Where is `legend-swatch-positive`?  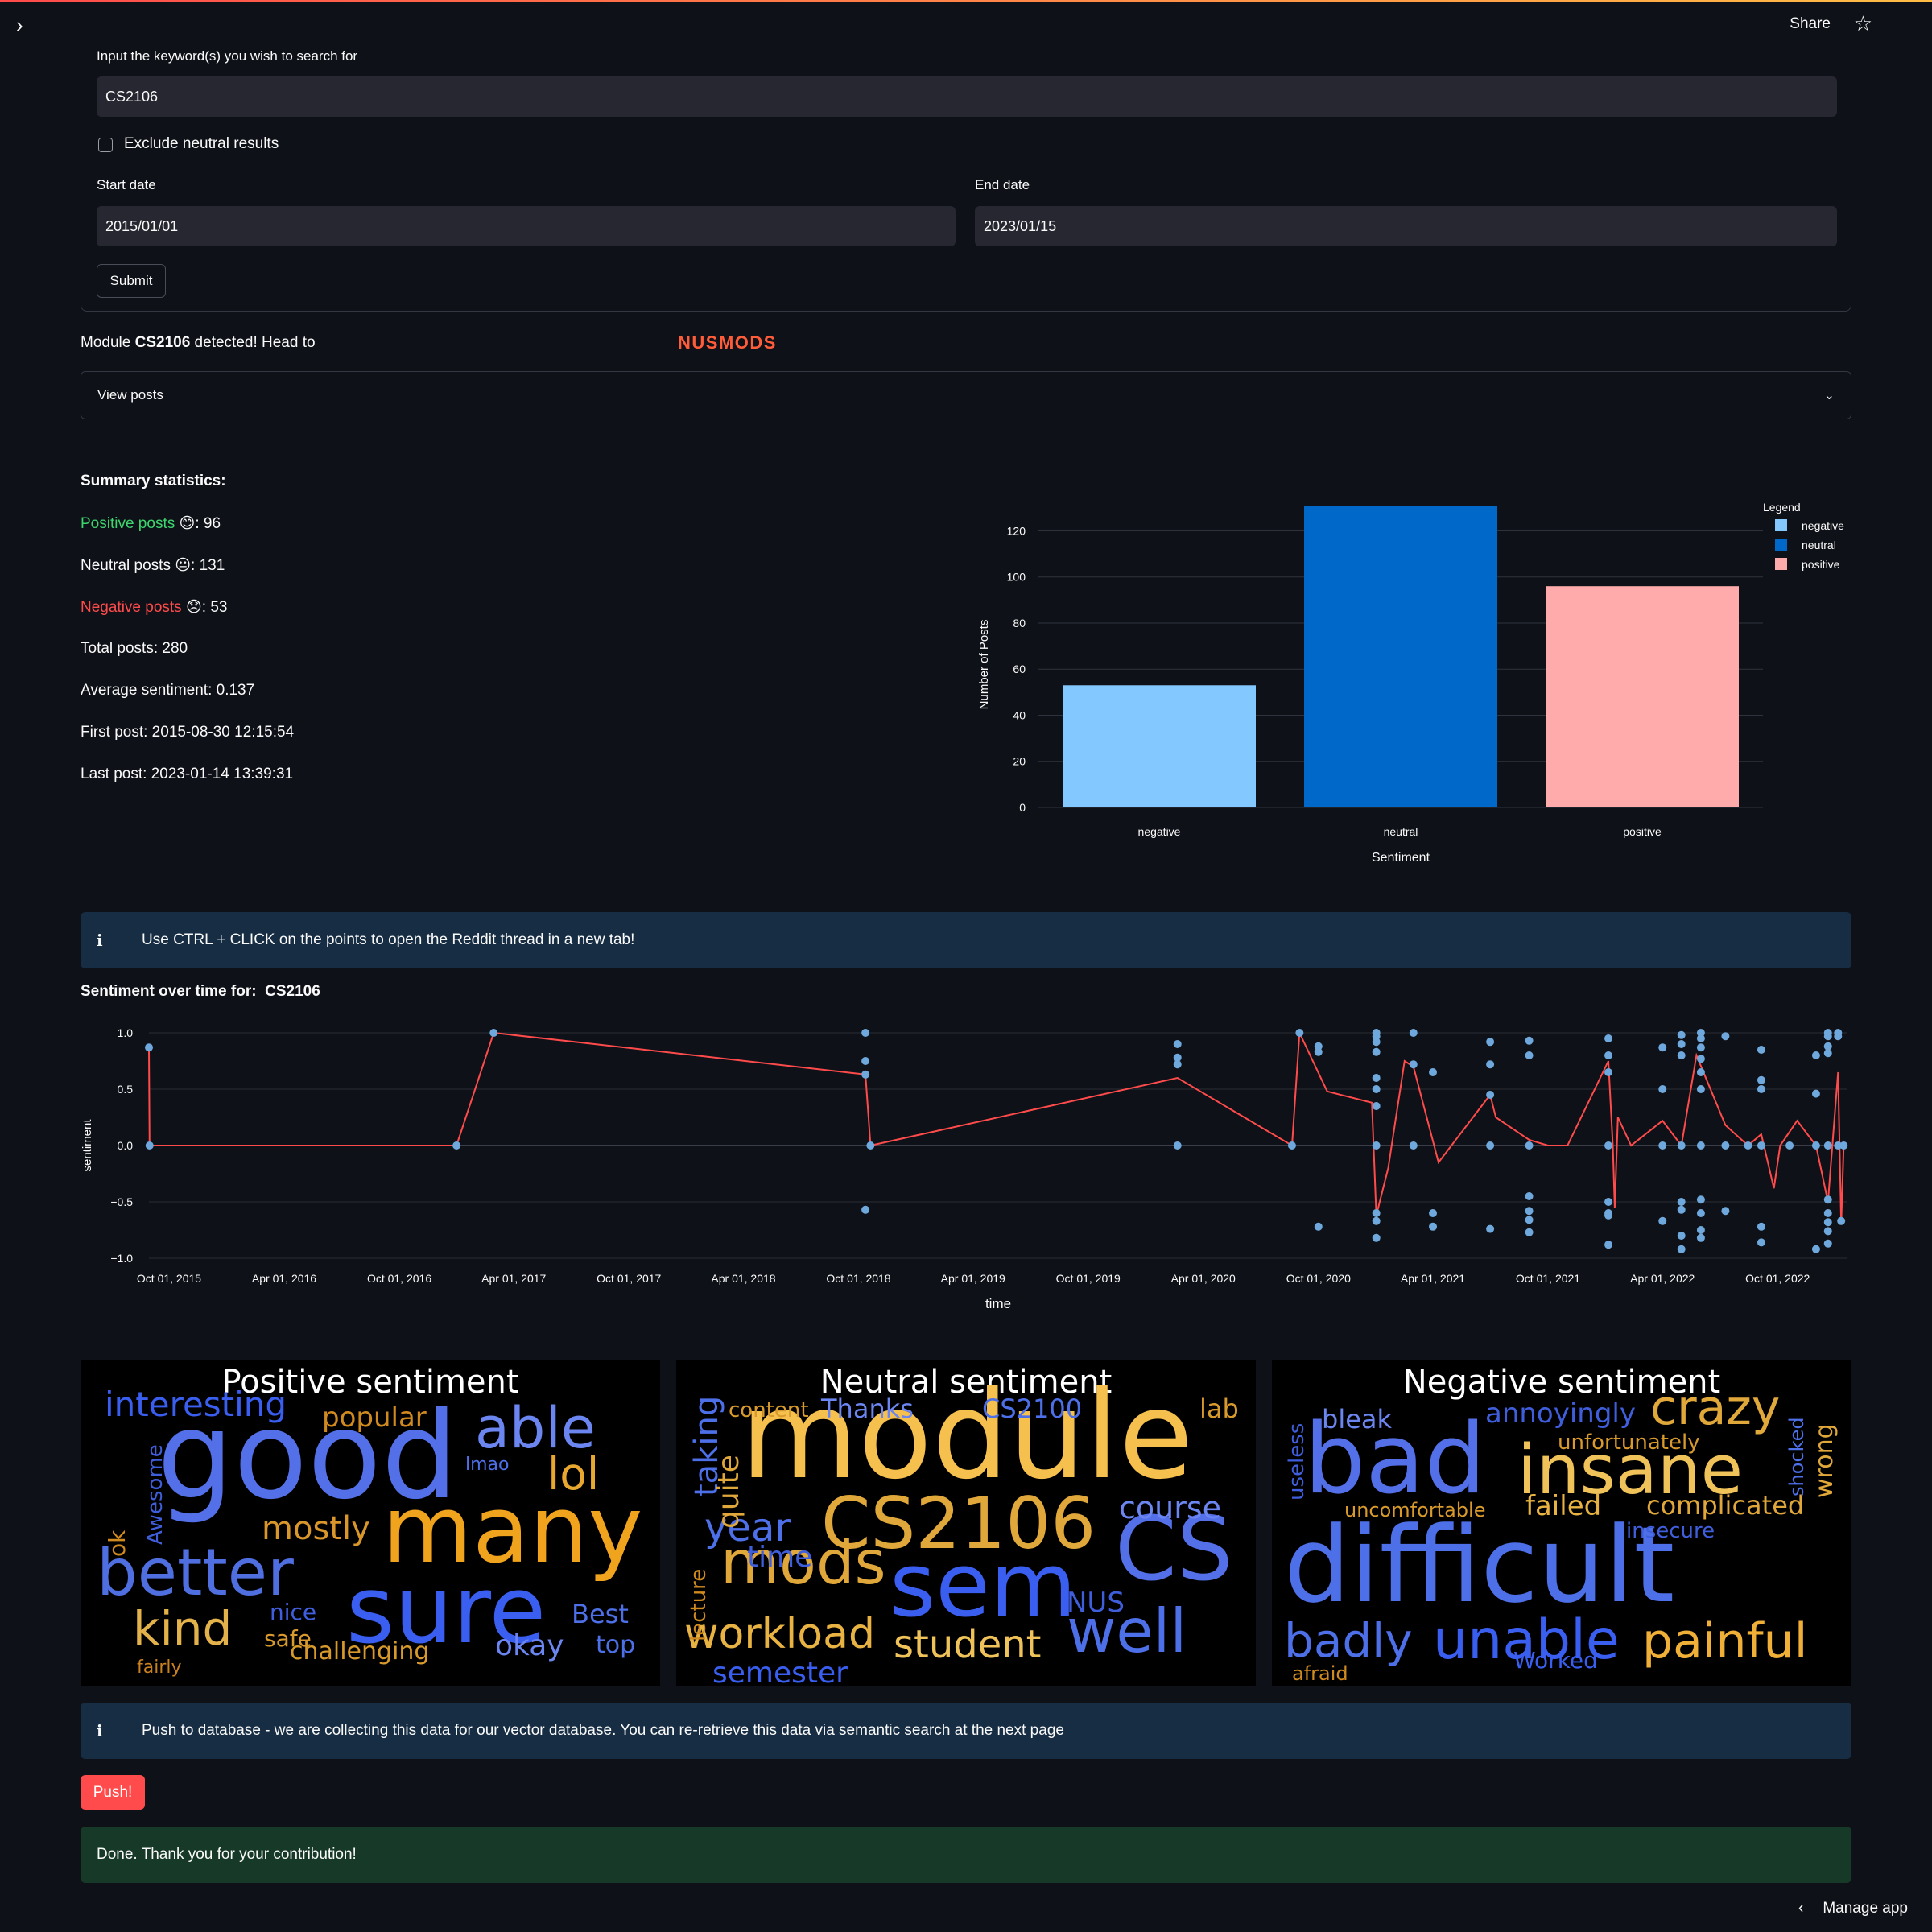
legend-swatch-positive is located at coordinates (1781, 564).